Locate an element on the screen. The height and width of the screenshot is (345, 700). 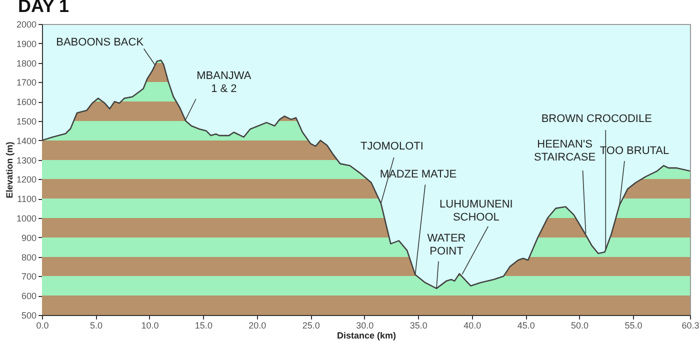
y-tick-label: 2000 is located at coordinates (26, 25).